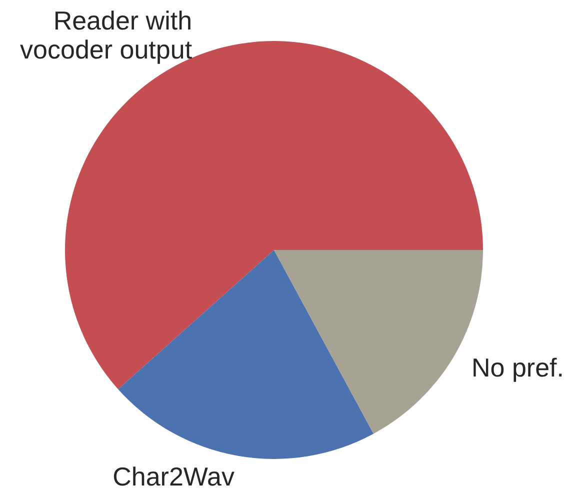 This screenshot has width=571, height=491. I want to click on slice-label: Char2Wav, so click(173, 476).